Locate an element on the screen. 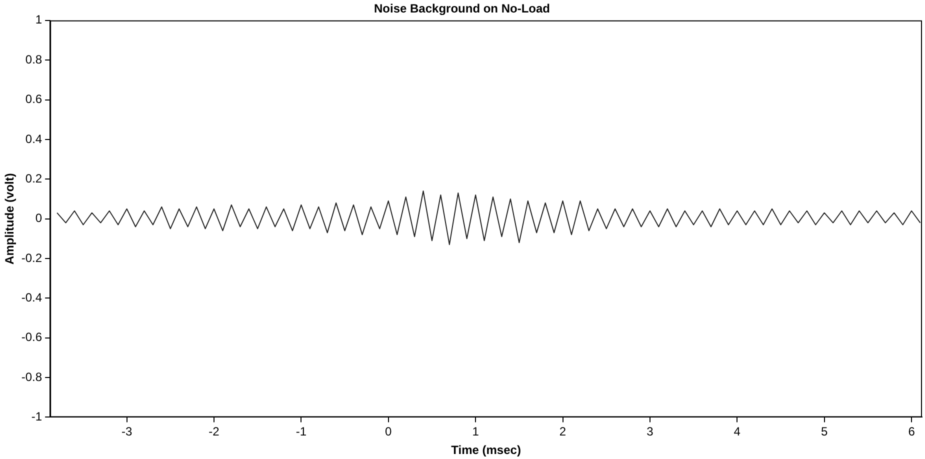 The height and width of the screenshot is (459, 925). x-tick-label: 5 is located at coordinates (824, 431).